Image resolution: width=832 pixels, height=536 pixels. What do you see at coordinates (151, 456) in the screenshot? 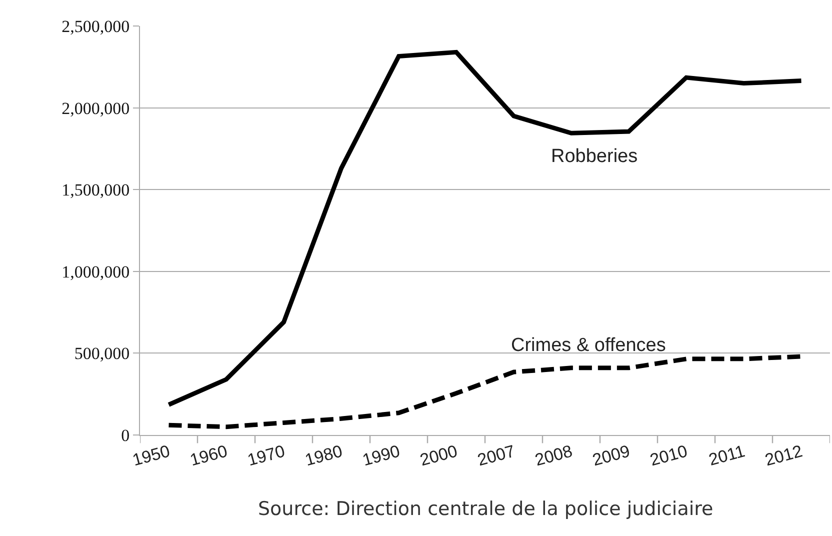
I see `x-tick-label: 1950` at bounding box center [151, 456].